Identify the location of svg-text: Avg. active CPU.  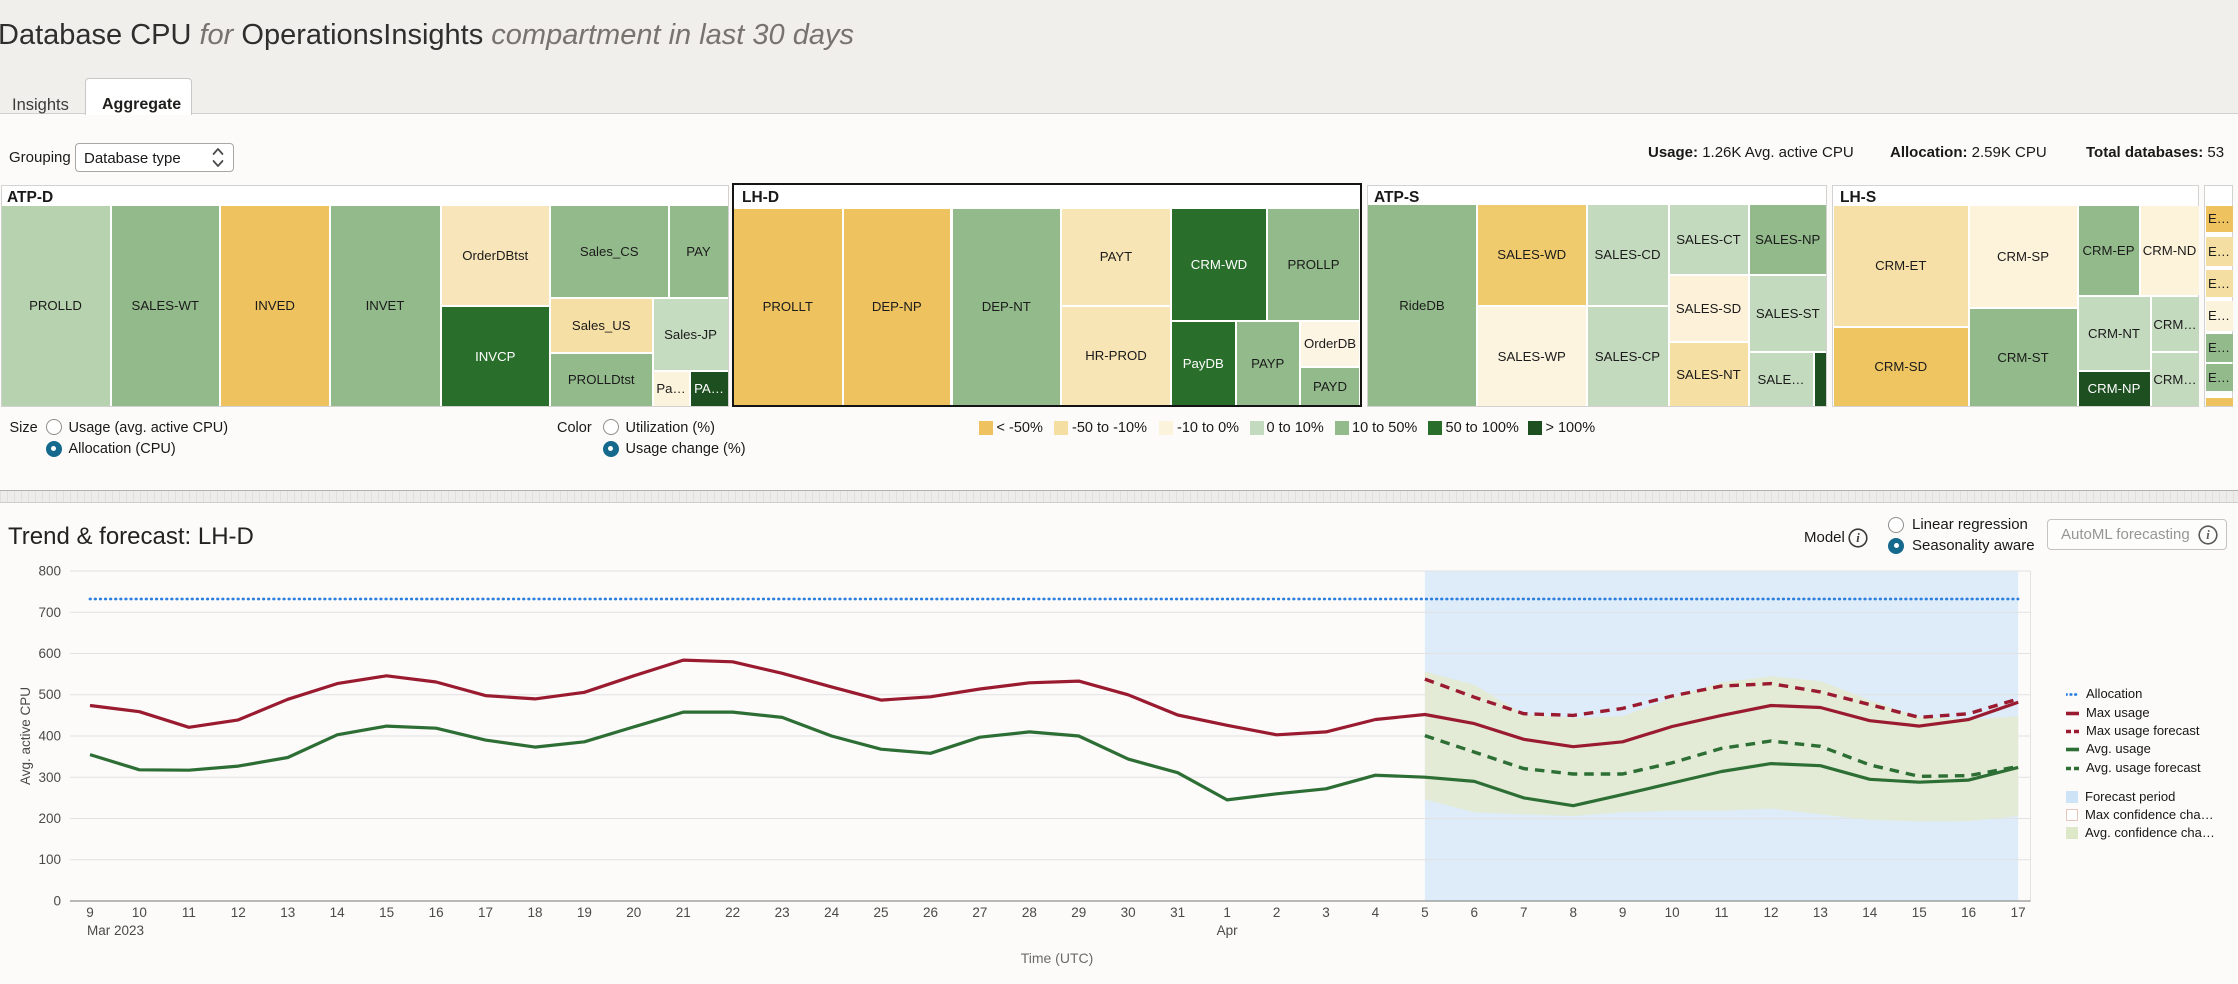
(25, 736).